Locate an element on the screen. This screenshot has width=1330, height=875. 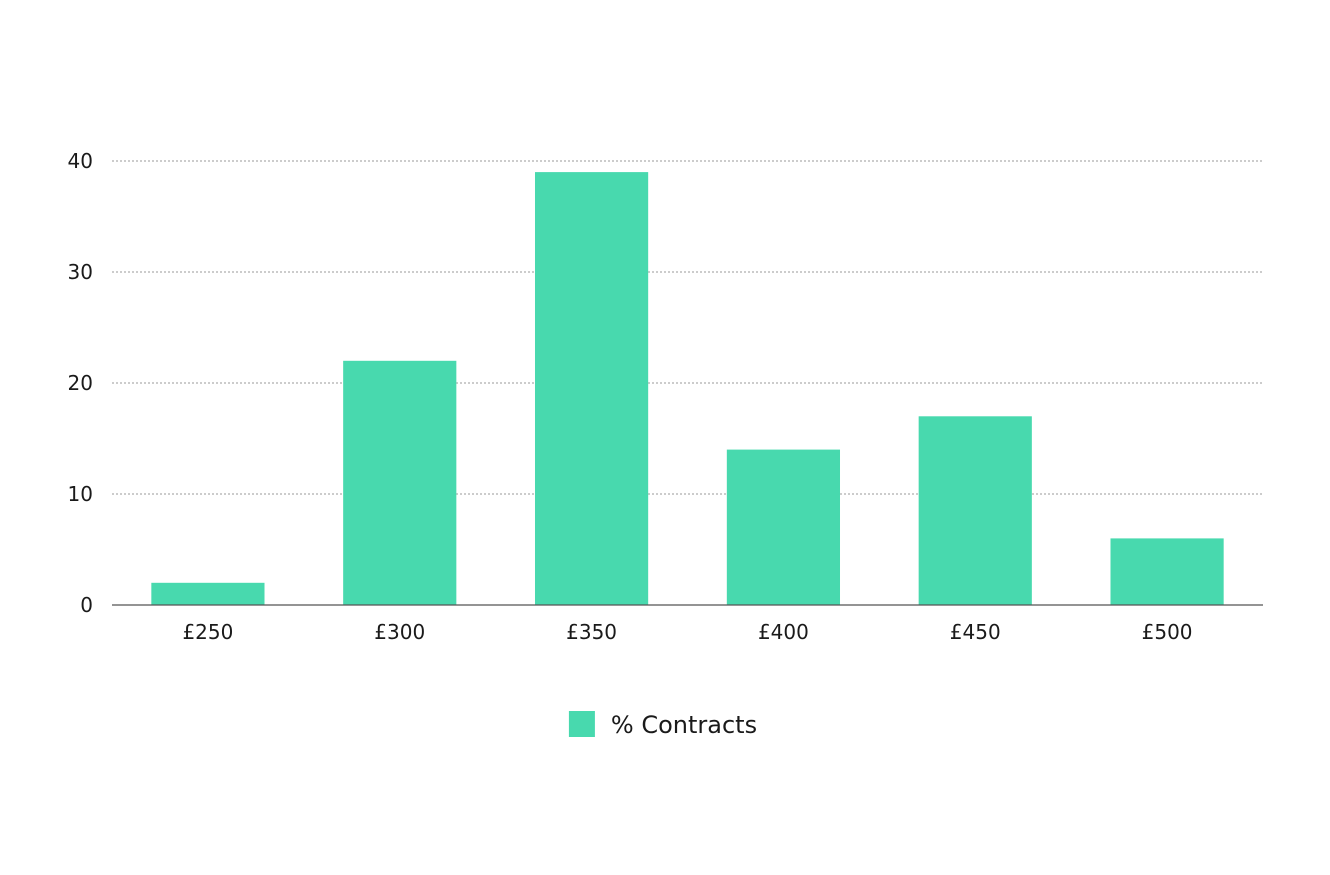
x-tick-label-2: £300 is located at coordinates (399, 632).